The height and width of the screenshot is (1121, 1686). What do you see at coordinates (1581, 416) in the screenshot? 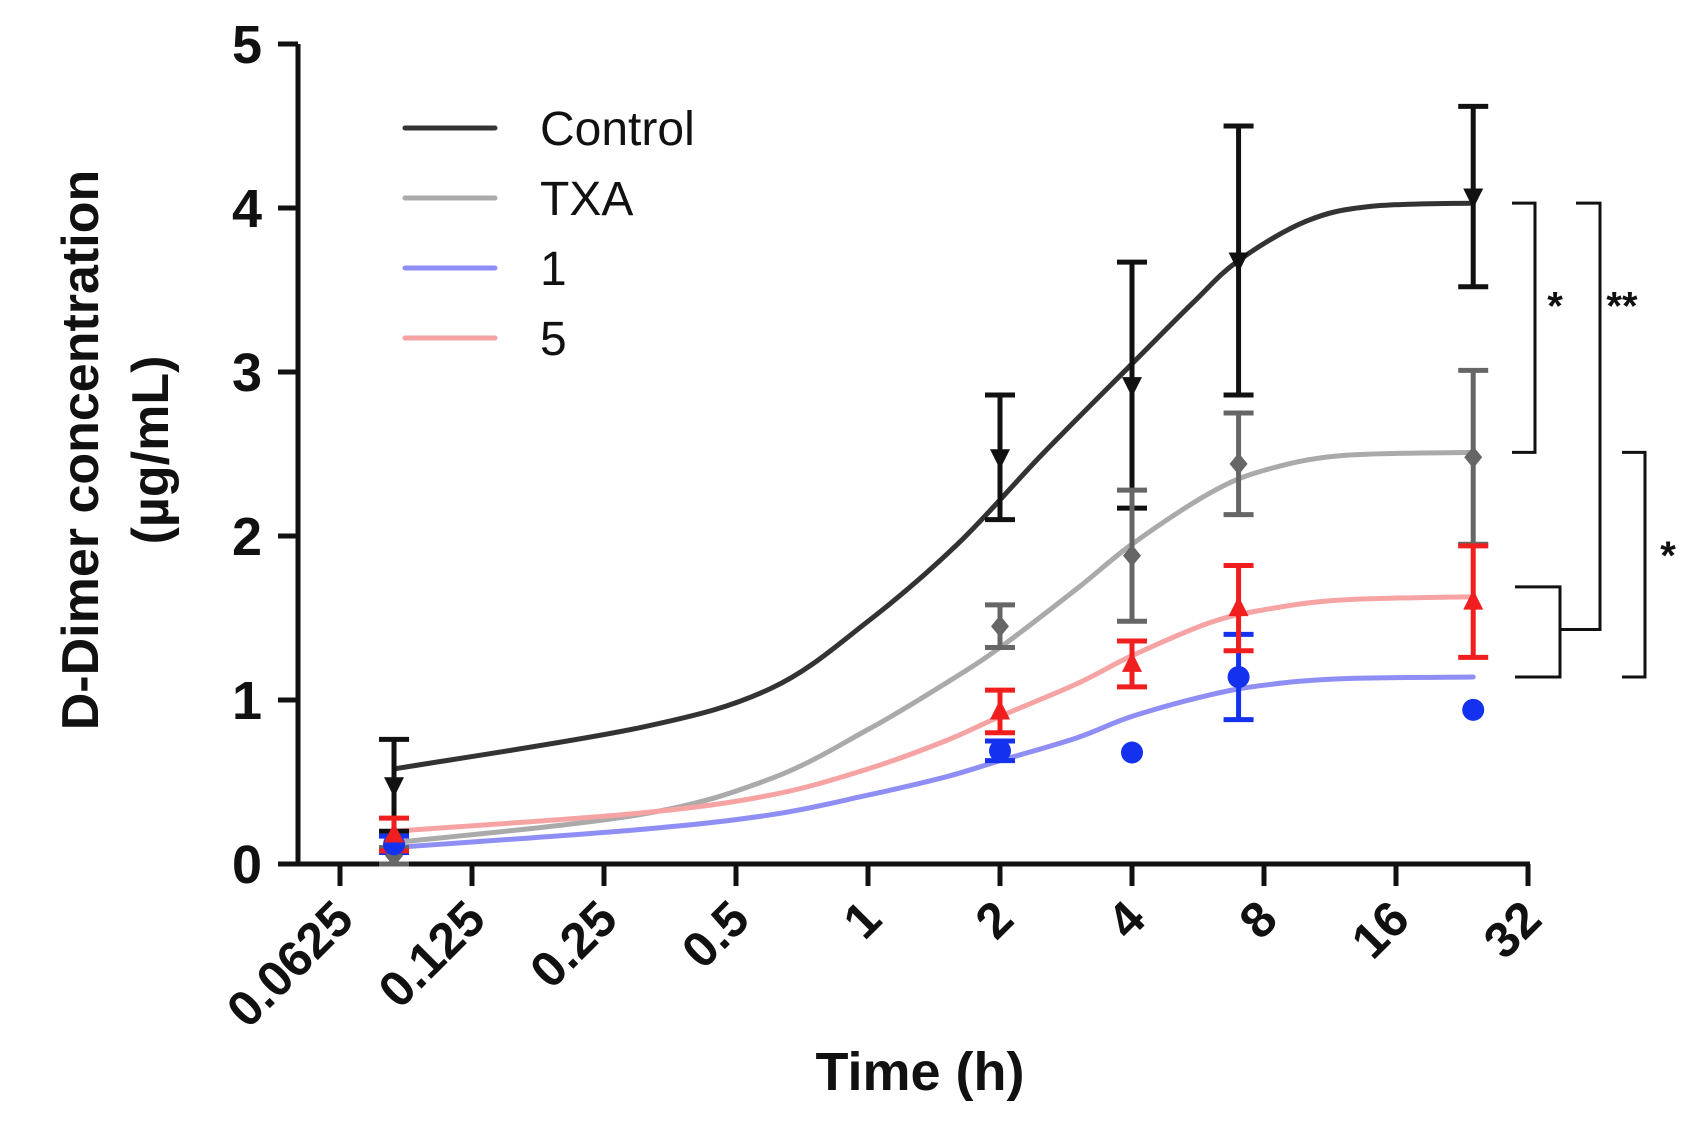
I see `bracket-control-vs-compounds` at bounding box center [1581, 416].